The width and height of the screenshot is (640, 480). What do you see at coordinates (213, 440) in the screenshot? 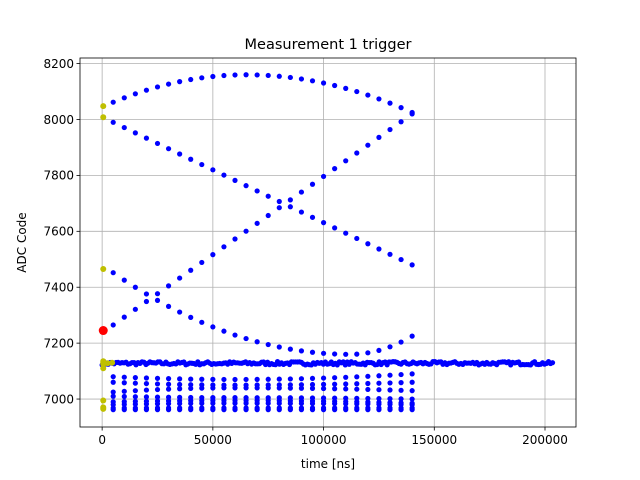
I see `x-tick-label: 50000` at bounding box center [213, 440].